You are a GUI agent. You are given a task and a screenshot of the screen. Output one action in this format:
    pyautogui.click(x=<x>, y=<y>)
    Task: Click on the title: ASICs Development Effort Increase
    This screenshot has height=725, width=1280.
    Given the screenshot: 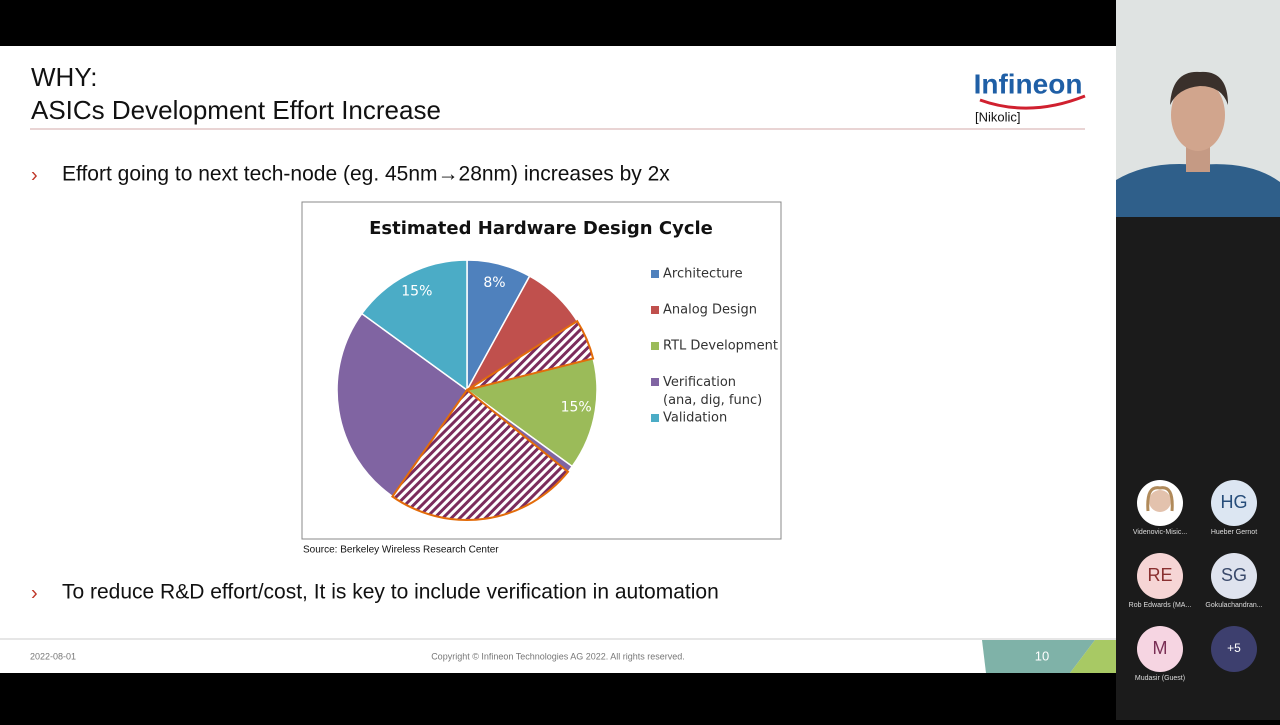 What is the action you would take?
    pyautogui.click(x=236, y=110)
    